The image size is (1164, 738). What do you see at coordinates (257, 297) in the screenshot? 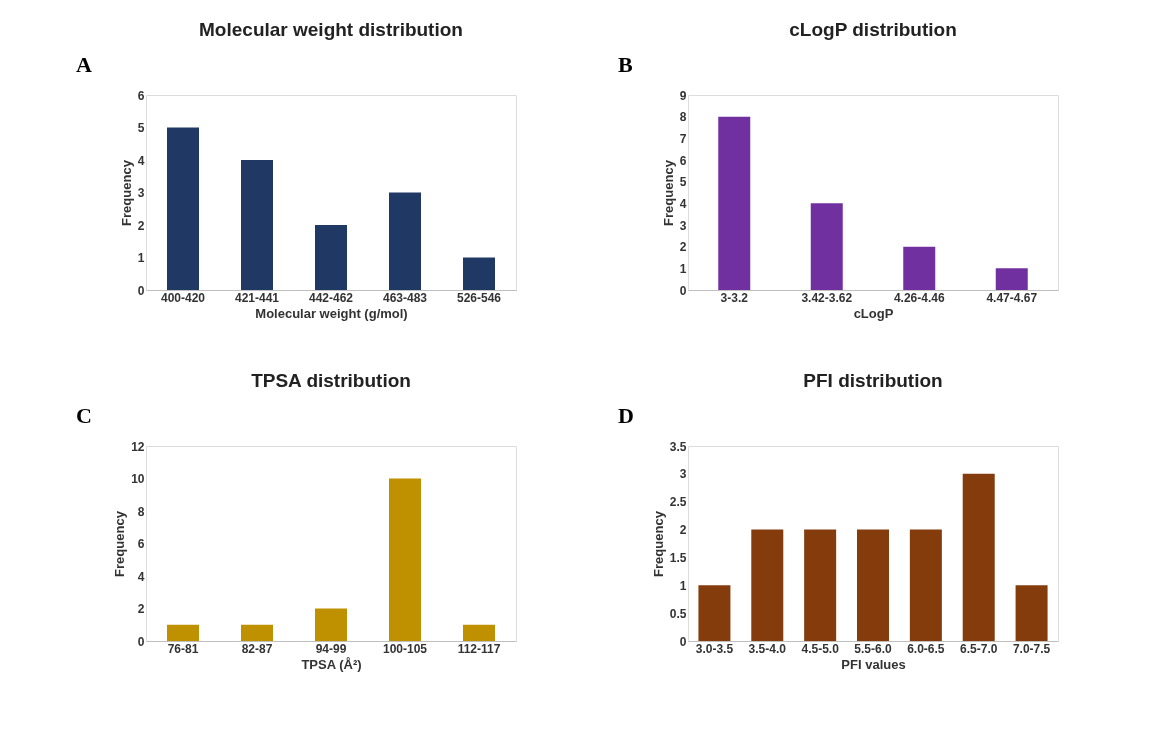
I see `x-tick-label: 421-441` at bounding box center [257, 297].